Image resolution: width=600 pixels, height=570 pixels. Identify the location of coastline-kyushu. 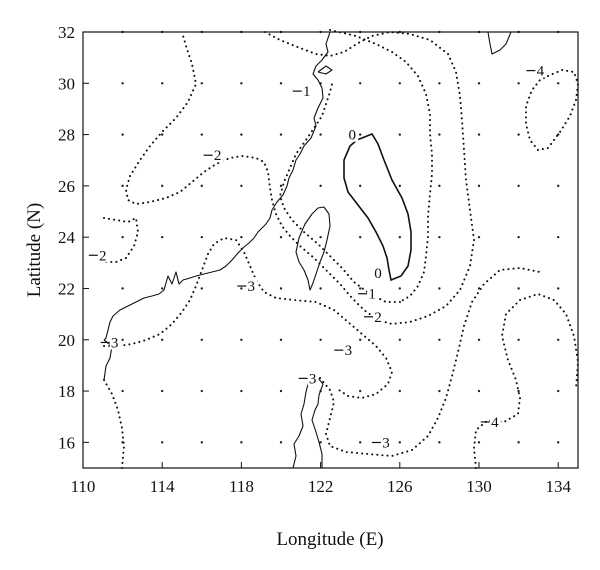
(499, 43).